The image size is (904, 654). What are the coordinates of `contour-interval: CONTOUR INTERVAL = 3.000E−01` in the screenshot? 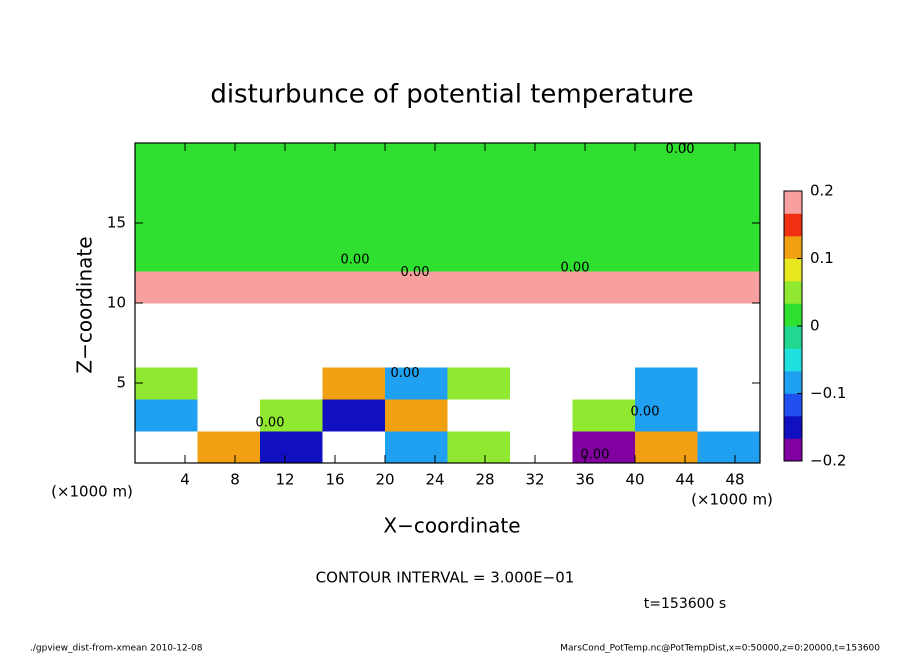 It's located at (445, 578).